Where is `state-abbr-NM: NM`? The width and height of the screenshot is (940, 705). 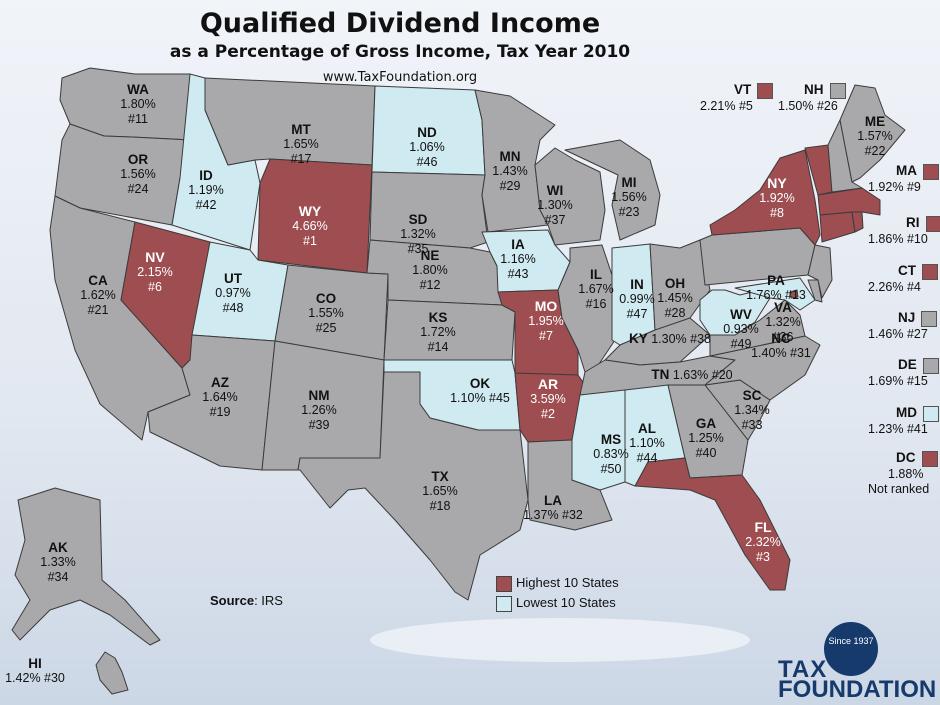 state-abbr-NM: NM is located at coordinates (319, 395).